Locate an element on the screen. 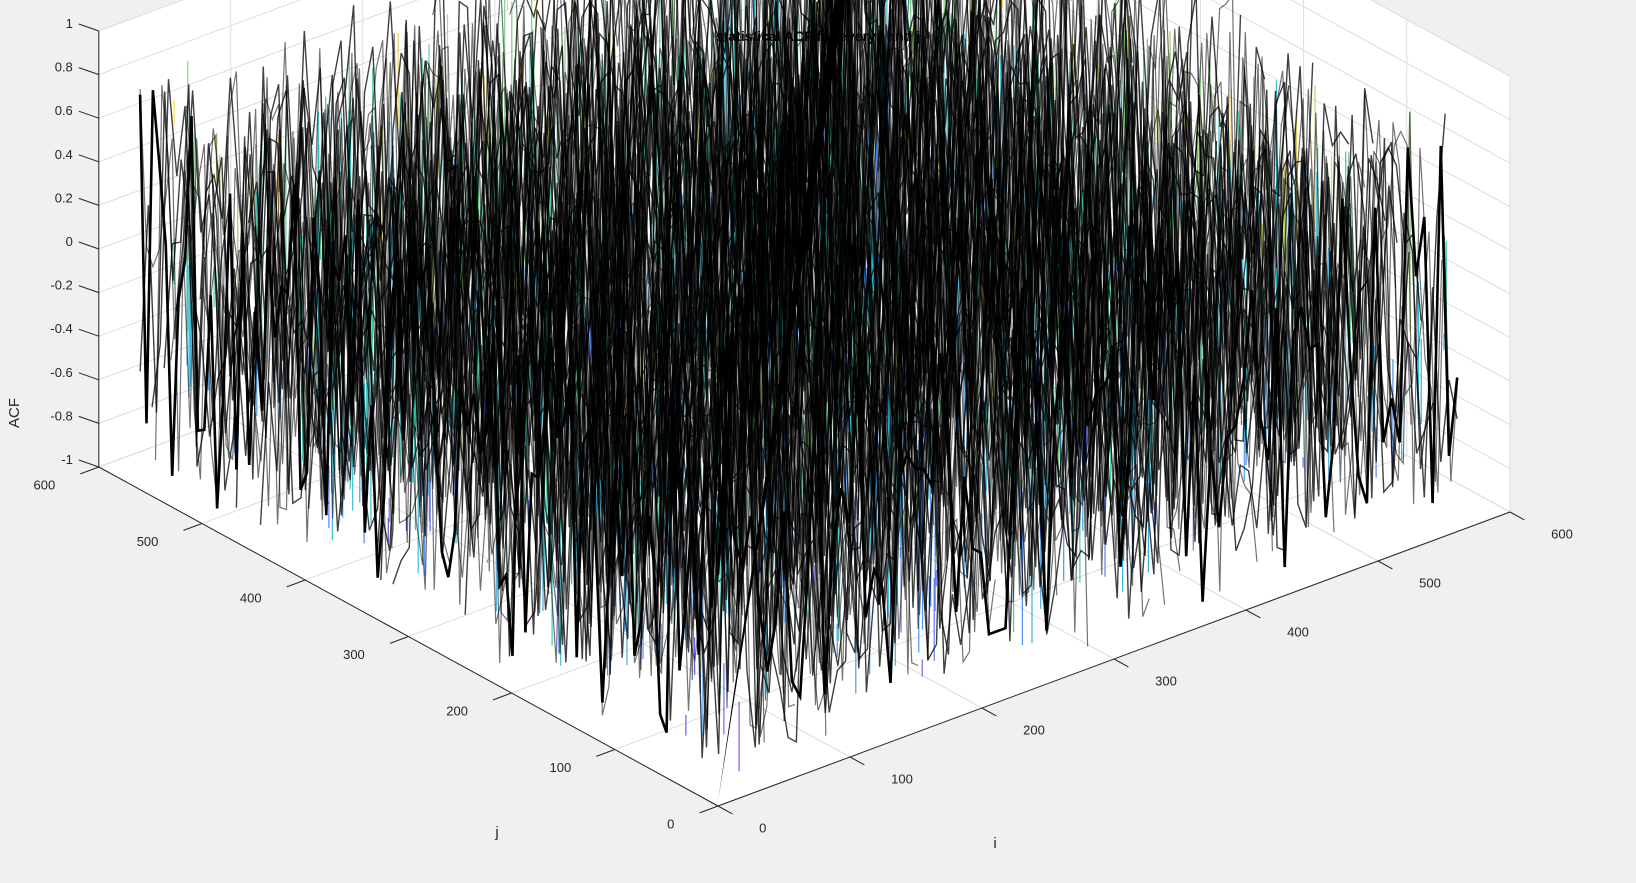 The image size is (1636, 883). i-tick-label: 200 is located at coordinates (1034, 729).